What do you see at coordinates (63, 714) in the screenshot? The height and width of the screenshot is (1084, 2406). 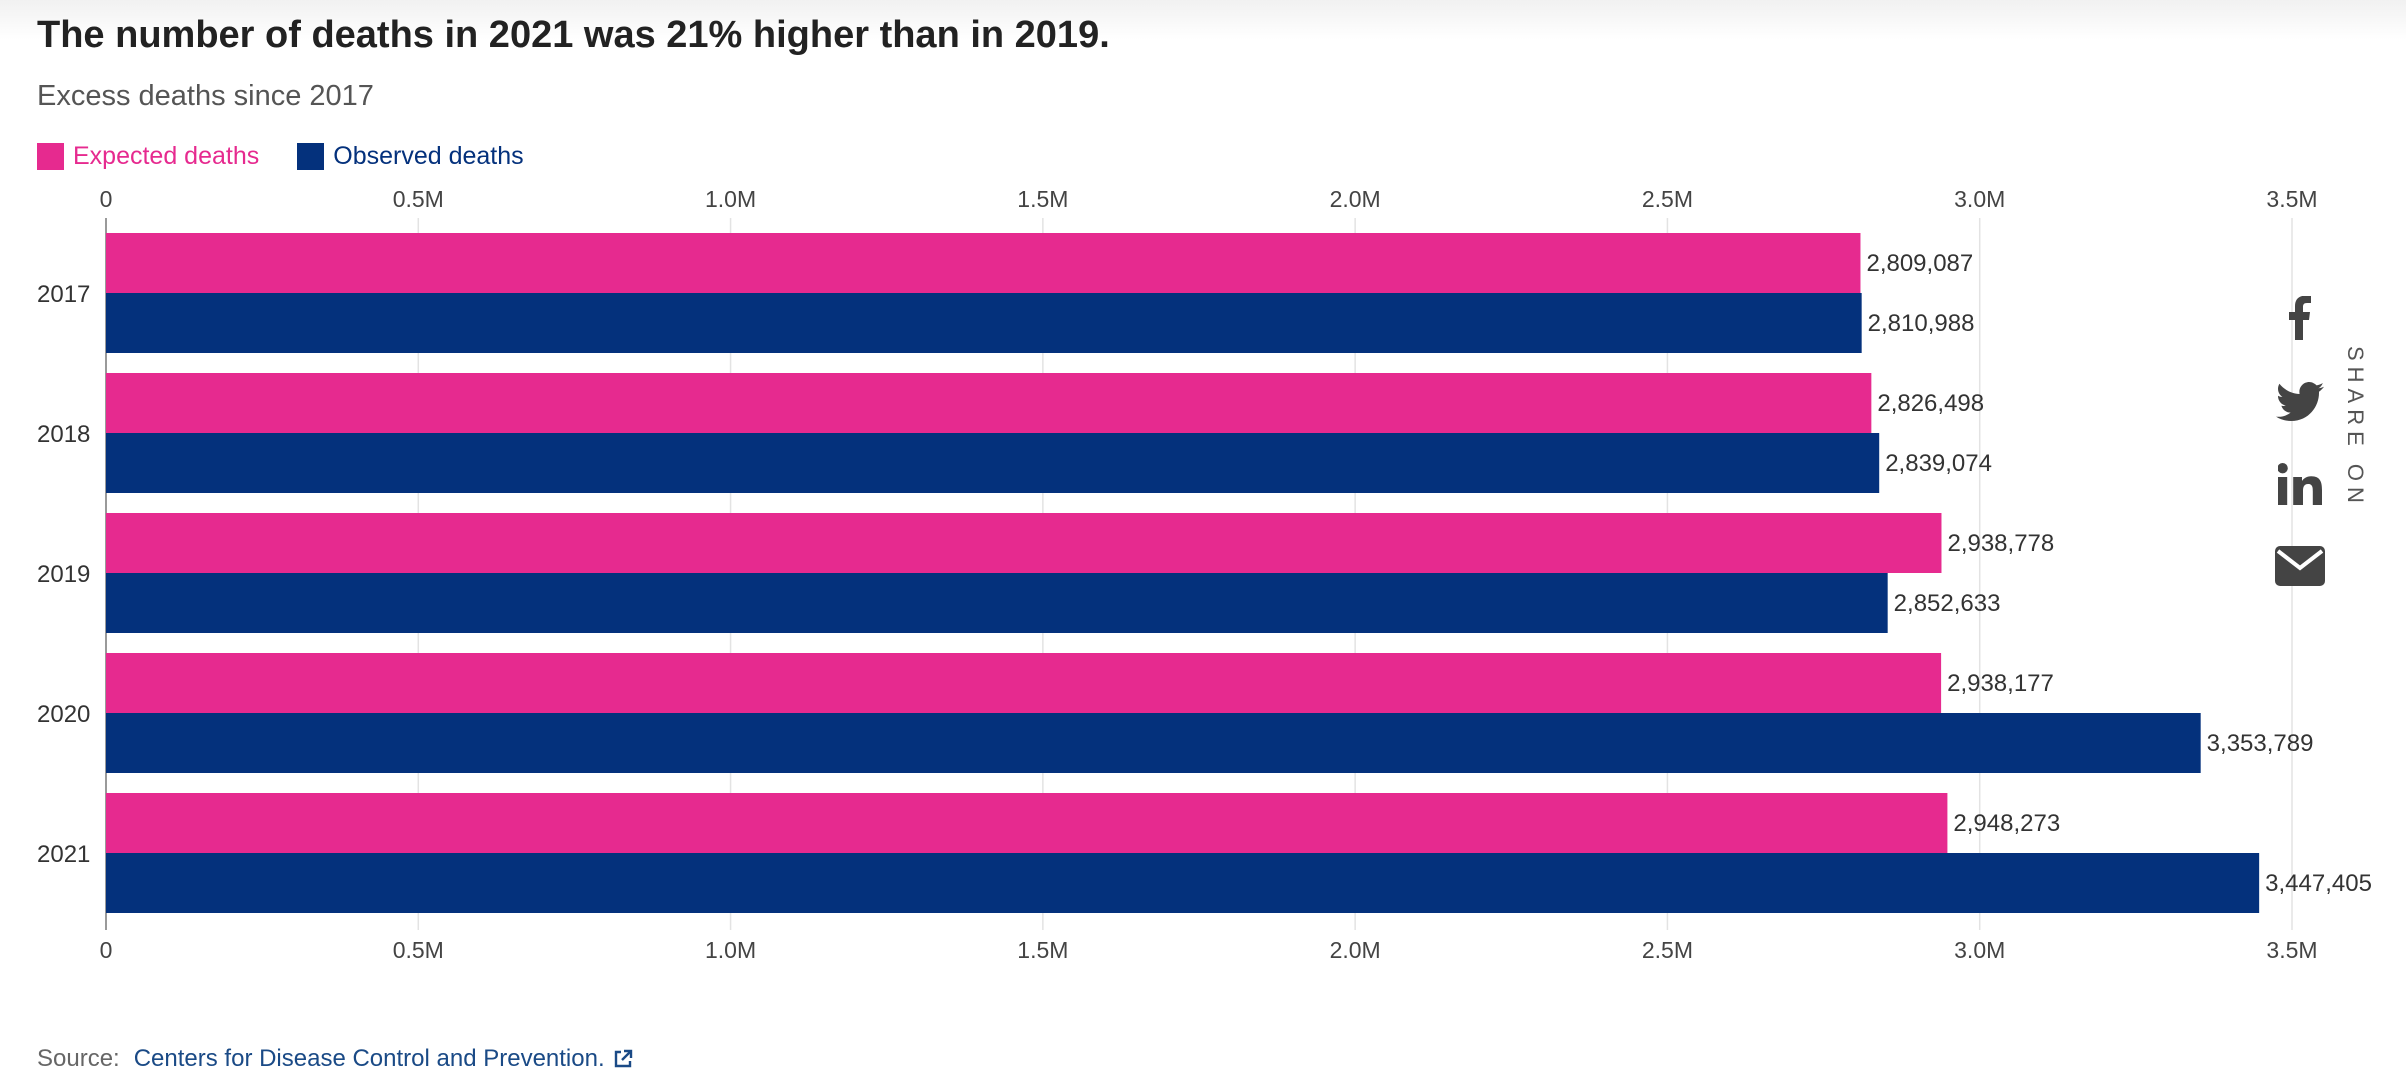 I see `category-label: 2020` at bounding box center [63, 714].